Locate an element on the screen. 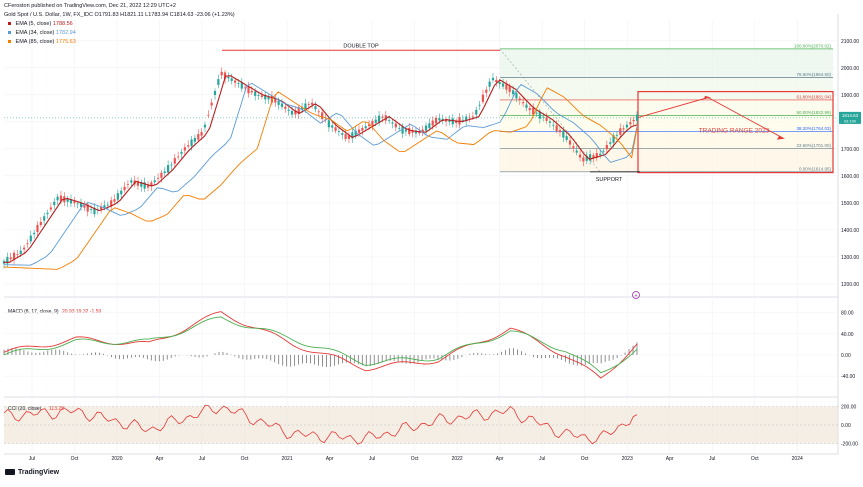  macd-tick-label: 80.00 is located at coordinates (847, 314).